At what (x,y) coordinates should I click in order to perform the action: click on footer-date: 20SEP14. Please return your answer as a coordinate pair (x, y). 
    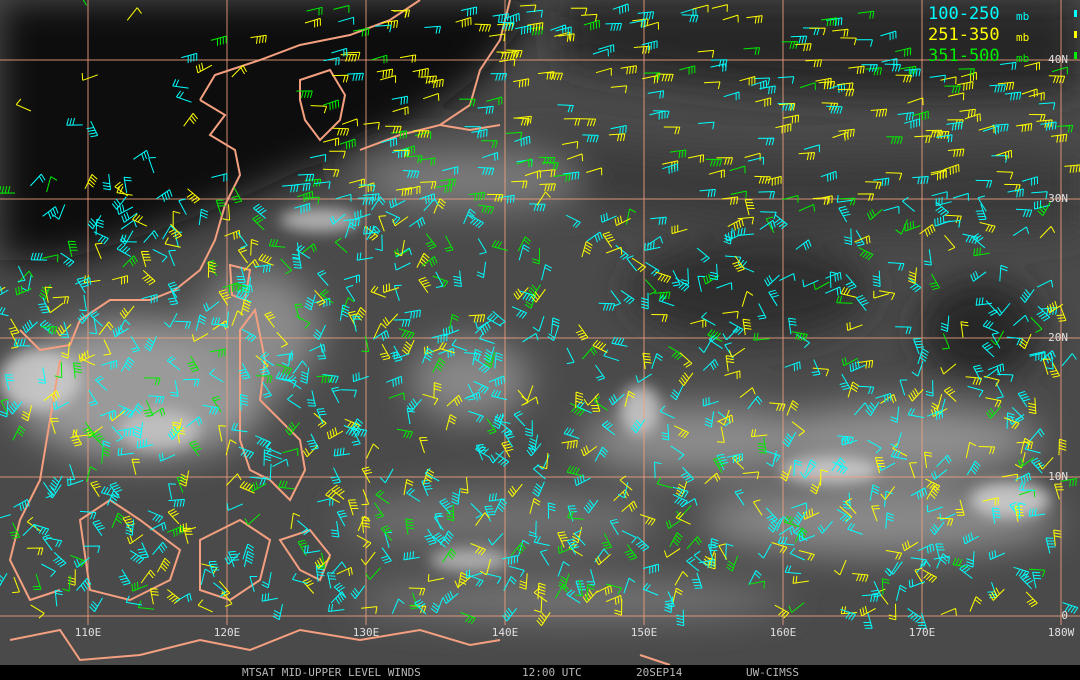
    Looking at the image, I should click on (659, 672).